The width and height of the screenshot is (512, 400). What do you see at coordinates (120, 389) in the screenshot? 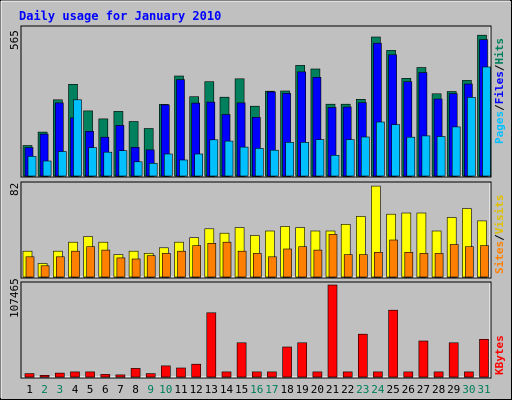
I see `day-label: 7` at bounding box center [120, 389].